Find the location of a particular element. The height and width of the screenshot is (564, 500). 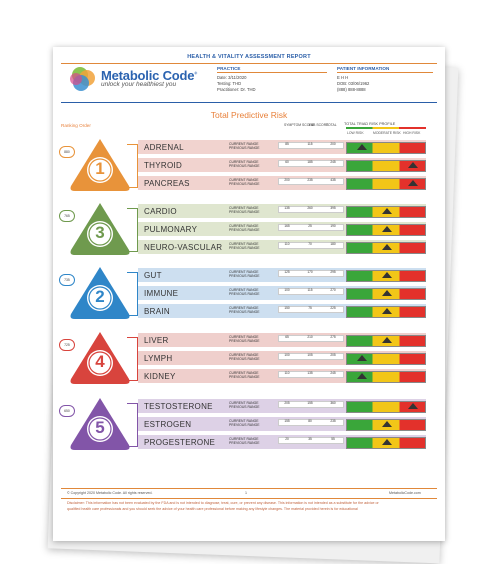

report-title: HEALTH & VITALITY ASSESSMENT REPORT is located at coordinates (249, 57).